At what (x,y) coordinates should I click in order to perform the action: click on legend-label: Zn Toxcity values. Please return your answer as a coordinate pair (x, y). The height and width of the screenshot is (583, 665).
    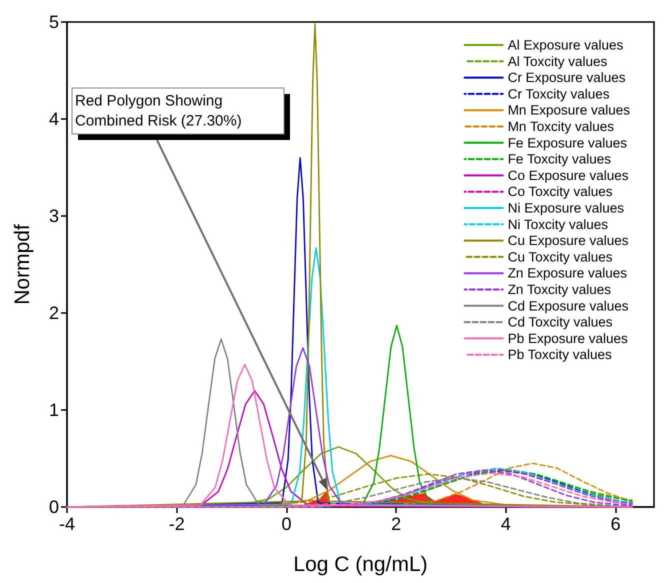
    Looking at the image, I should click on (560, 289).